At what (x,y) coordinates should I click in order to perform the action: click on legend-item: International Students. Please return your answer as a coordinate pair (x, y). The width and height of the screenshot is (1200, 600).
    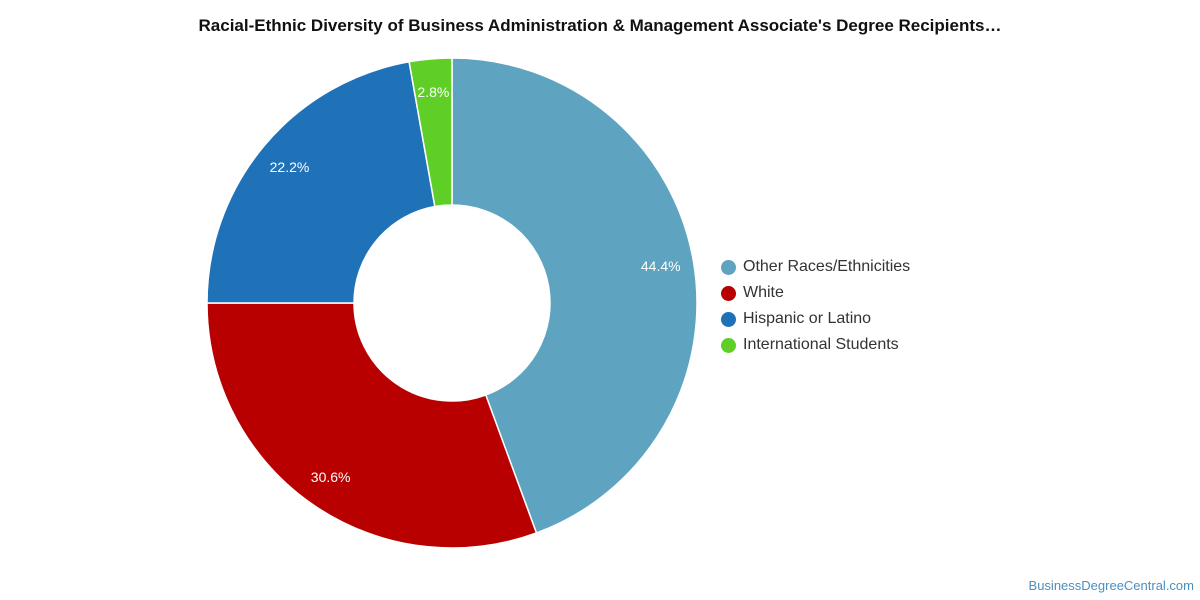
    Looking at the image, I should click on (871, 345).